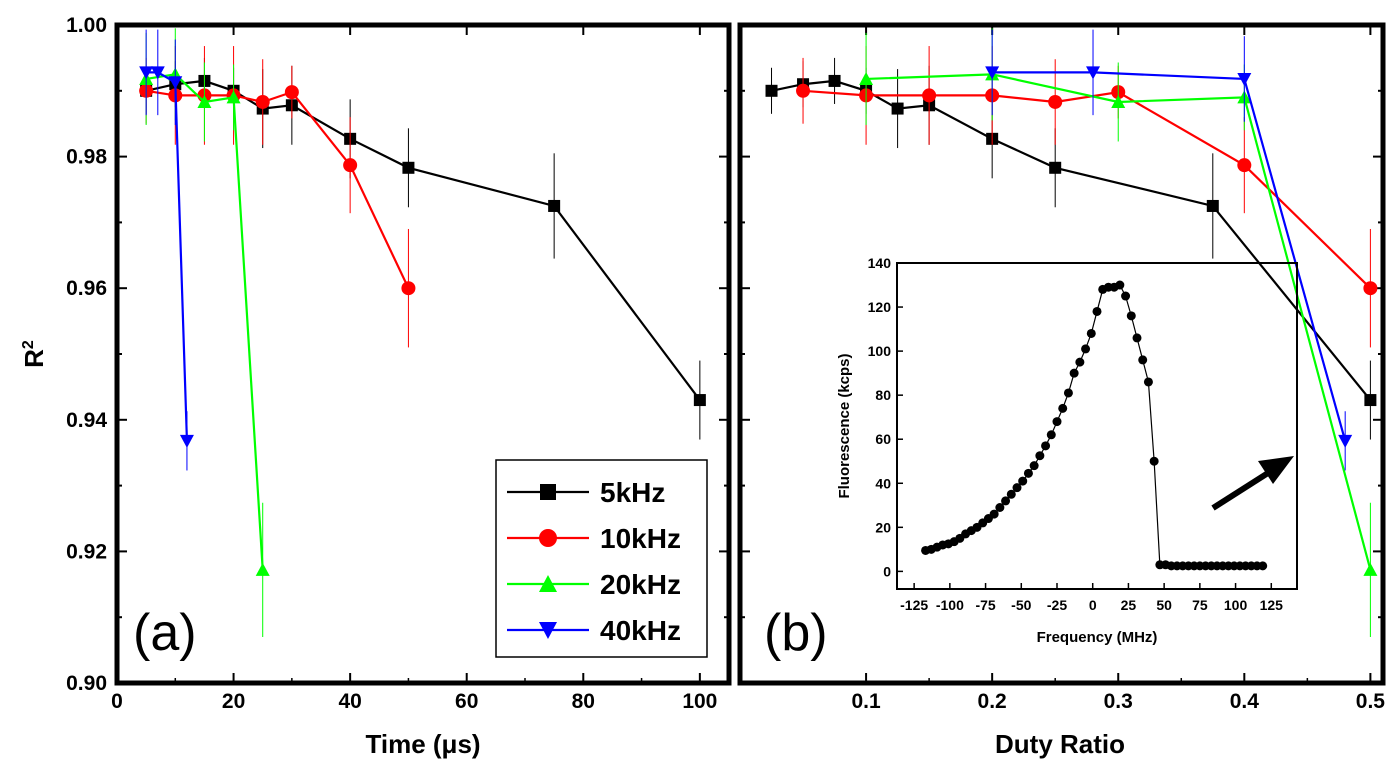  Describe the element at coordinates (880, 307) in the screenshot. I see `inset-y-tick-label: 120` at that location.